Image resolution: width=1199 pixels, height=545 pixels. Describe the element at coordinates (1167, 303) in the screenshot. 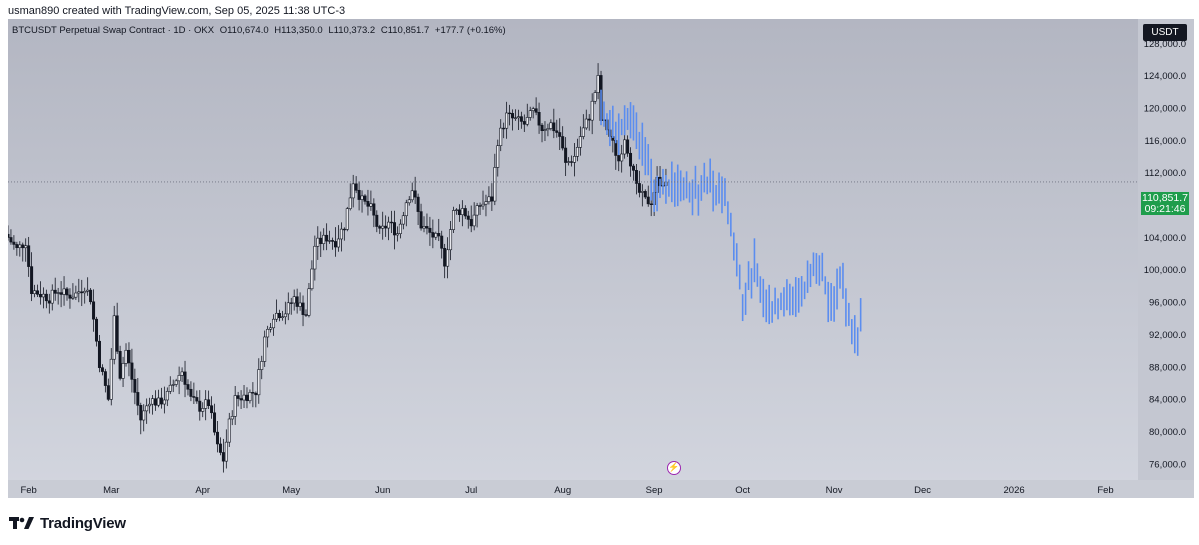

I see `price-tick-label: 96,000.0` at that location.